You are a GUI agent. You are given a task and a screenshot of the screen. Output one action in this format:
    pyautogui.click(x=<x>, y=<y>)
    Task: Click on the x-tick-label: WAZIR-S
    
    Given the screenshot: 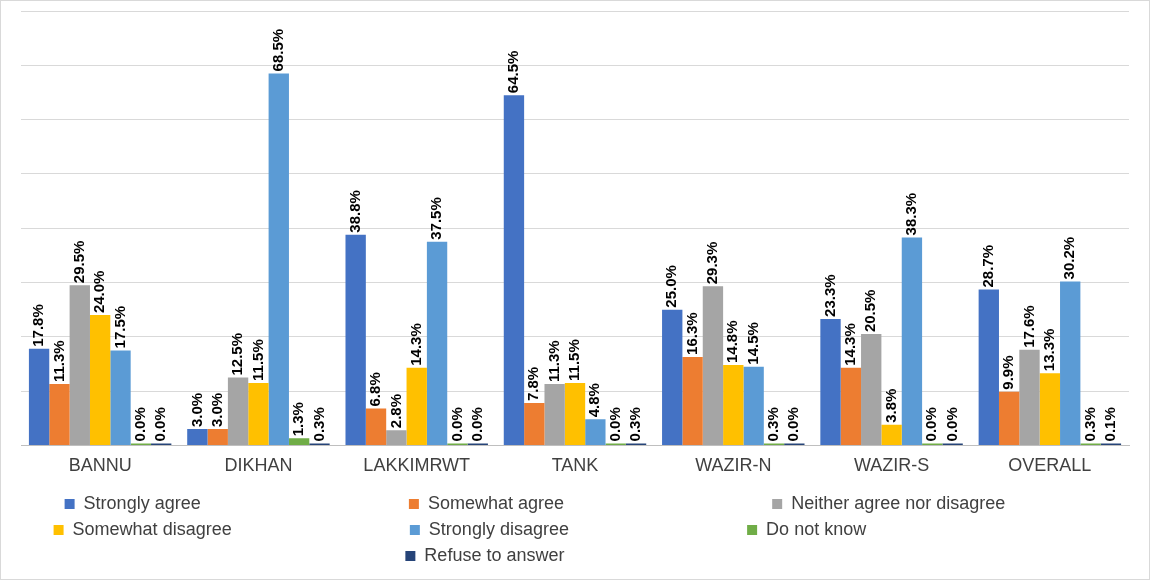 What is the action you would take?
    pyautogui.click(x=891, y=465)
    